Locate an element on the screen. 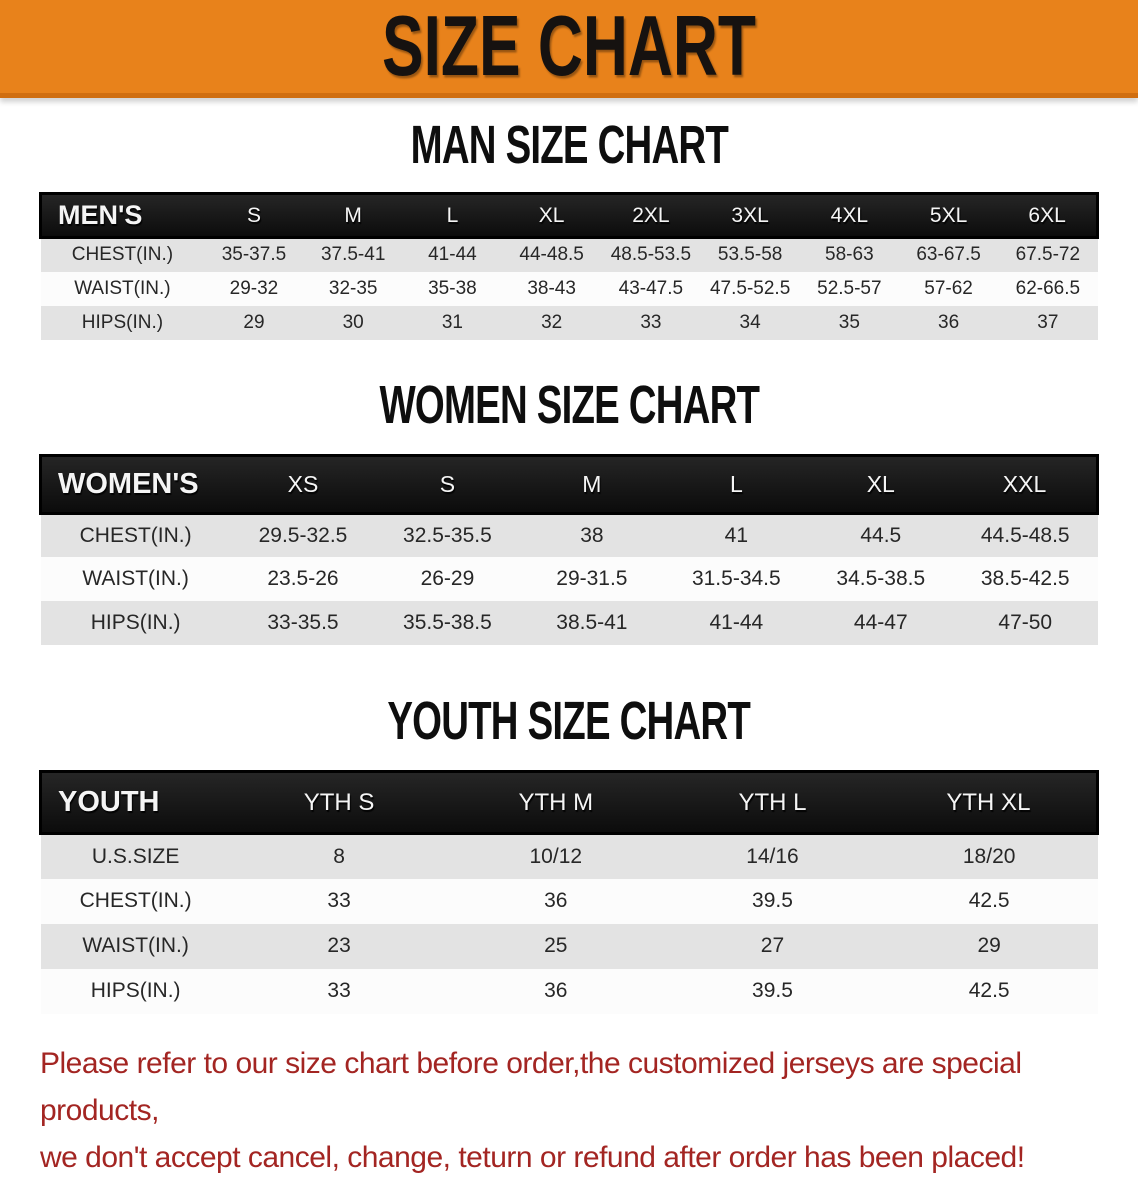 This screenshot has height=1181, width=1138. column-header: YTH S is located at coordinates (339, 802).